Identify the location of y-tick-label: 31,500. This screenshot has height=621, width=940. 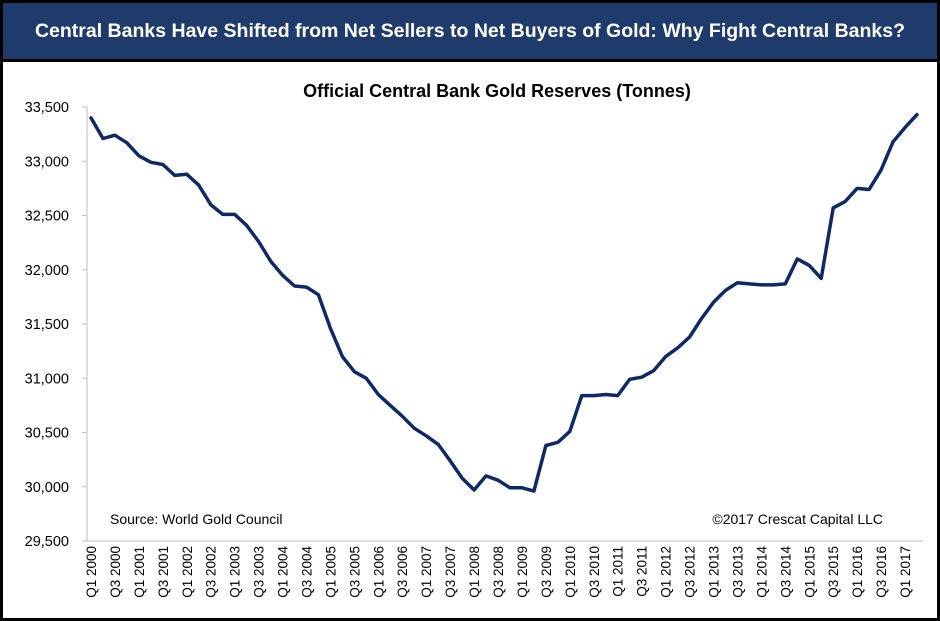
(47, 325).